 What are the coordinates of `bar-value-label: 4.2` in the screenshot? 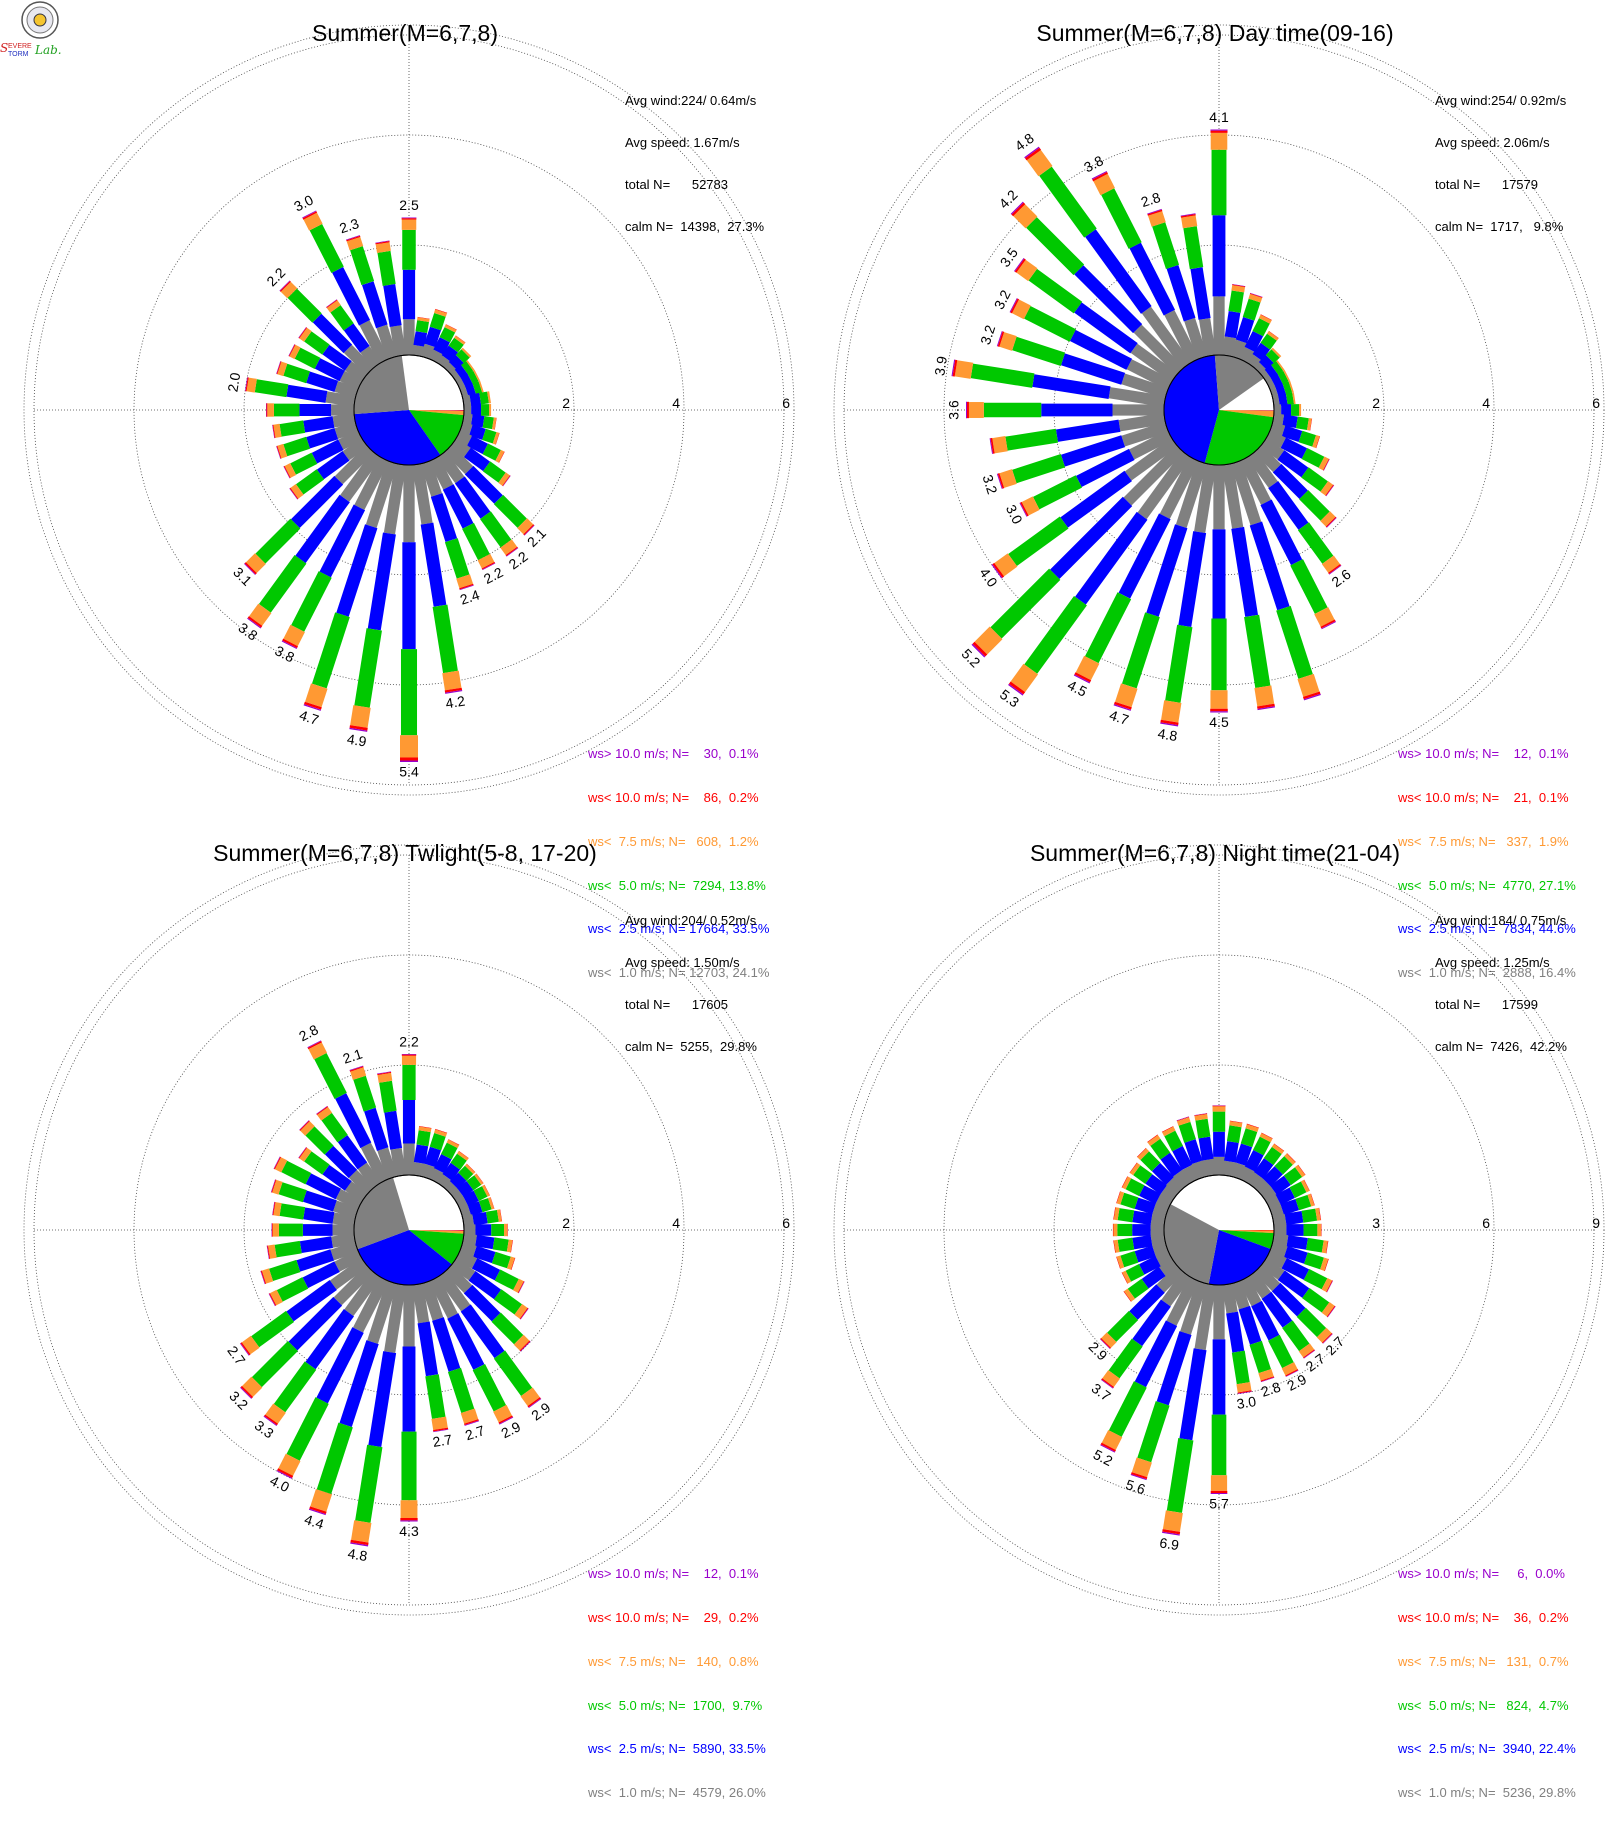 It's located at (455, 702).